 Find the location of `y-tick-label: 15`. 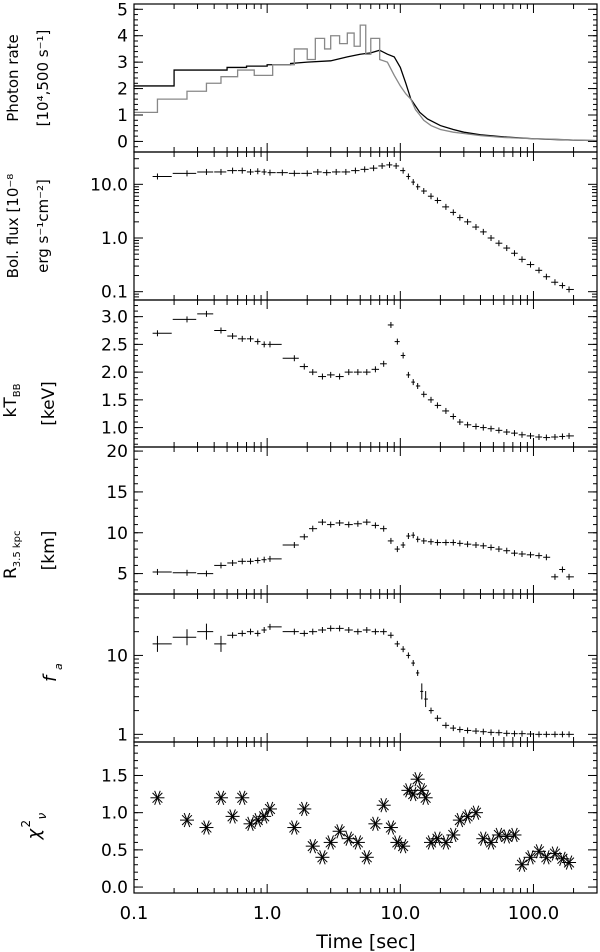

y-tick-label: 15 is located at coordinates (117, 493).